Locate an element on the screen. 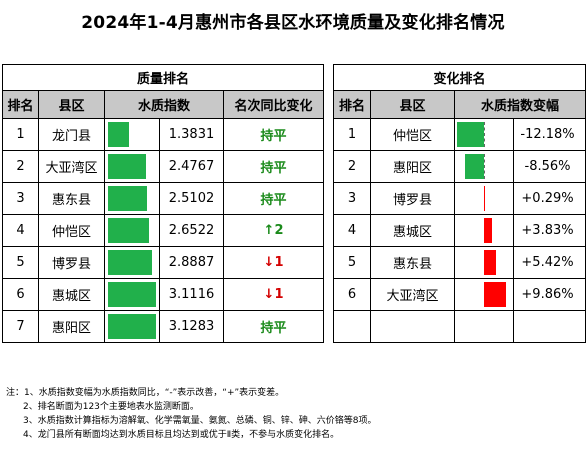 The image size is (586, 452). change-value-cell: -12.18% is located at coordinates (549, 134).